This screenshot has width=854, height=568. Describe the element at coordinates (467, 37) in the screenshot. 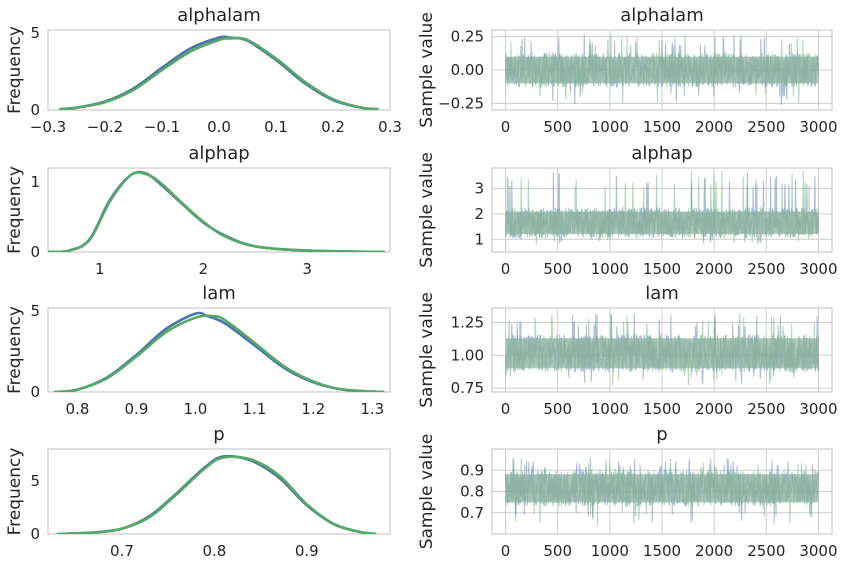

I see `y-tick-label: 0.25` at that location.